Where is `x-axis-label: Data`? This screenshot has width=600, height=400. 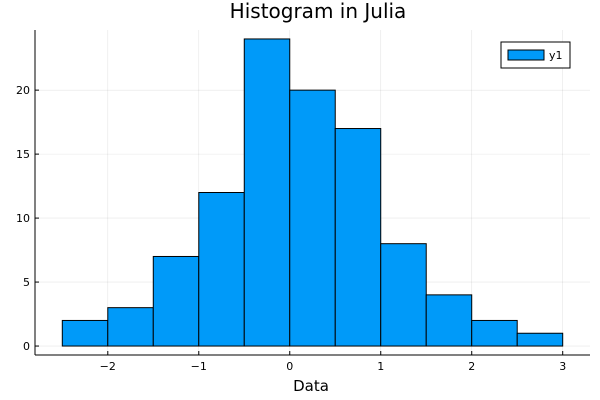
x-axis-label: Data is located at coordinates (311, 386).